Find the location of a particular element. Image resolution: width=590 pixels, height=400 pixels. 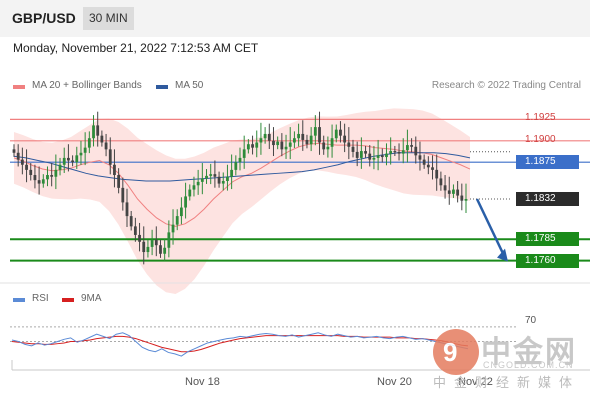

current-price-label: 1.1832 is located at coordinates (547, 198).